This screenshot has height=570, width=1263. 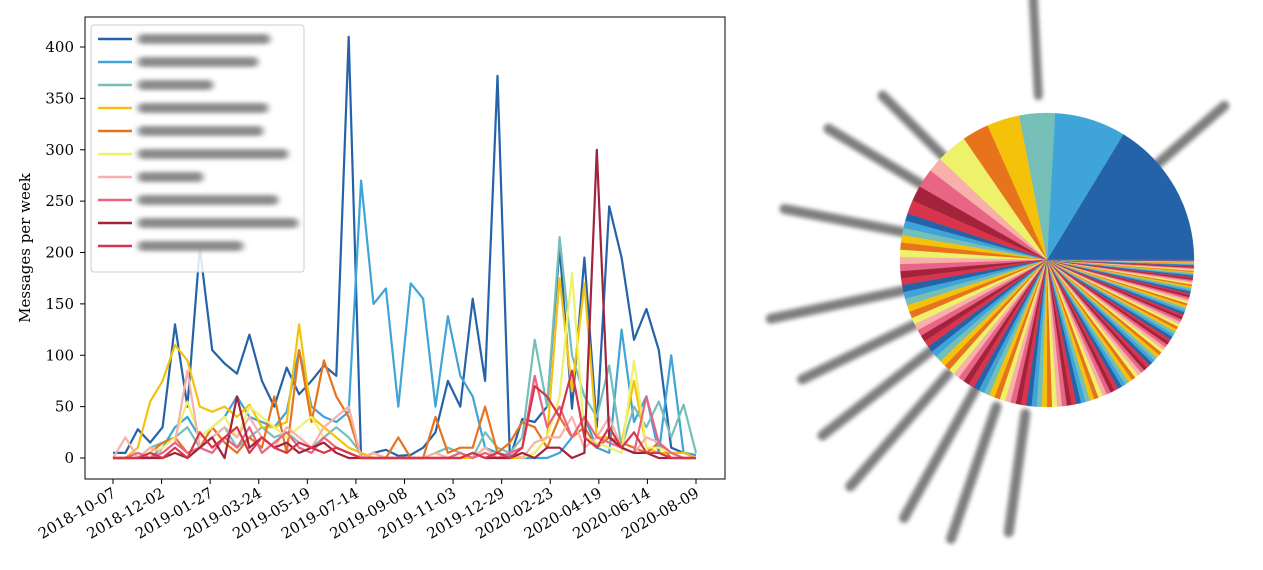 I want to click on y-axis-ticks: 0 50 100 150 200 250 300 350 400, so click(x=65, y=252).